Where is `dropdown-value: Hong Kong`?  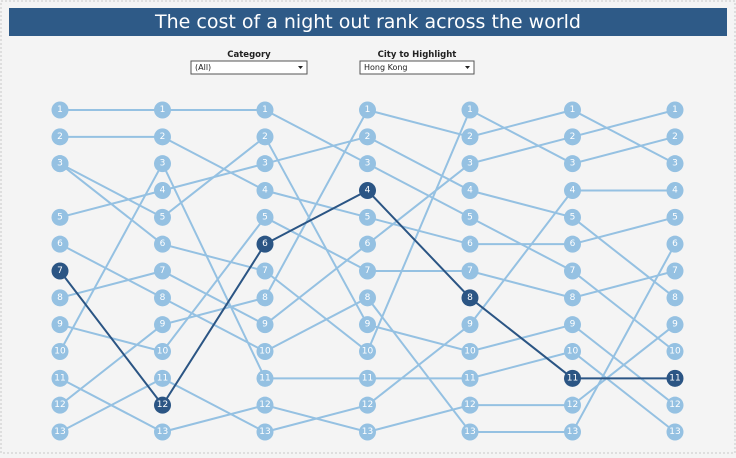
dropdown-value: Hong Kong is located at coordinates (386, 67).